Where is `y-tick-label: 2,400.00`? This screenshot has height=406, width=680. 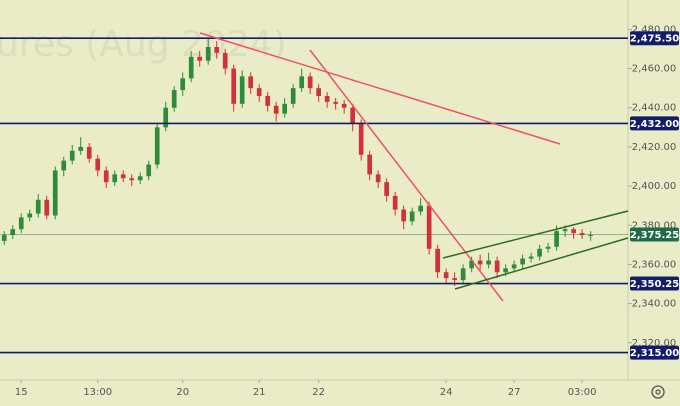
y-tick-label: 2,400.00 is located at coordinates (654, 186).